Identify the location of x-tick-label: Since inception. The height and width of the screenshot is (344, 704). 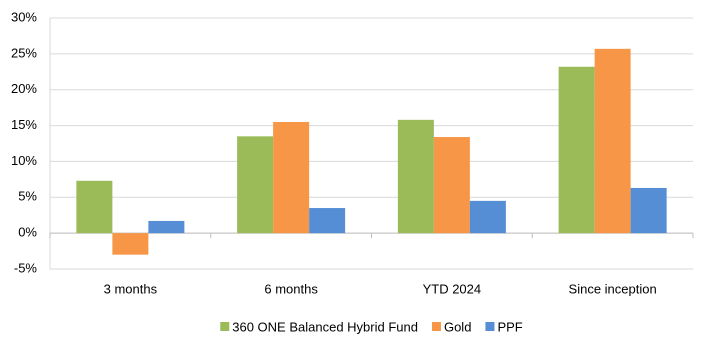
(613, 288).